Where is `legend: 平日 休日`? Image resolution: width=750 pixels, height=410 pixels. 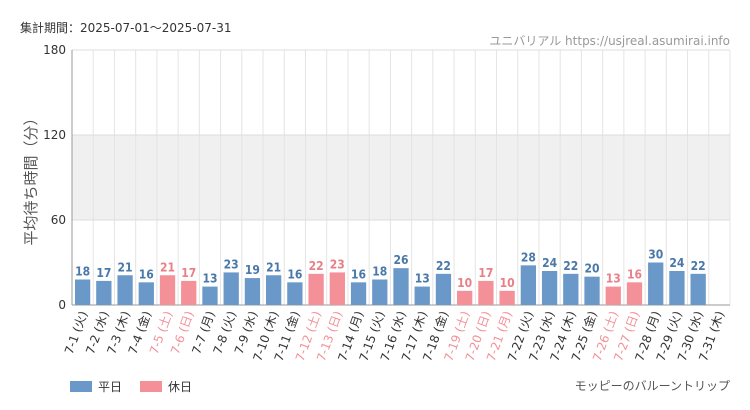
legend: 平日 休日 is located at coordinates (131, 386).